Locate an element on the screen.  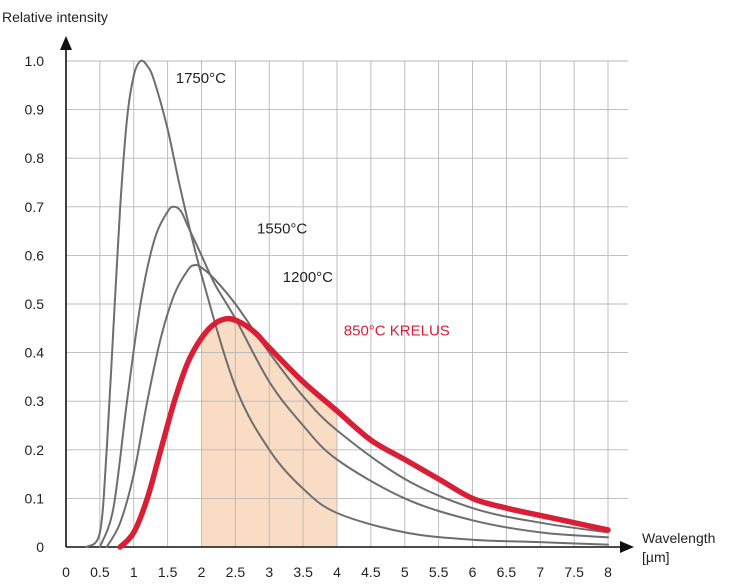
y-tick-label: 0.6 is located at coordinates (35, 255).